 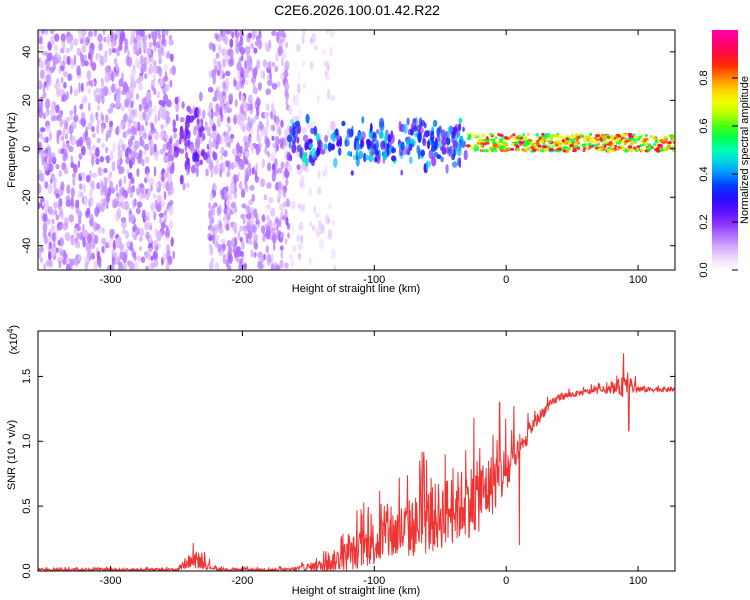 I want to click on snr-ytick-label: 0.5, so click(x=27, y=505).